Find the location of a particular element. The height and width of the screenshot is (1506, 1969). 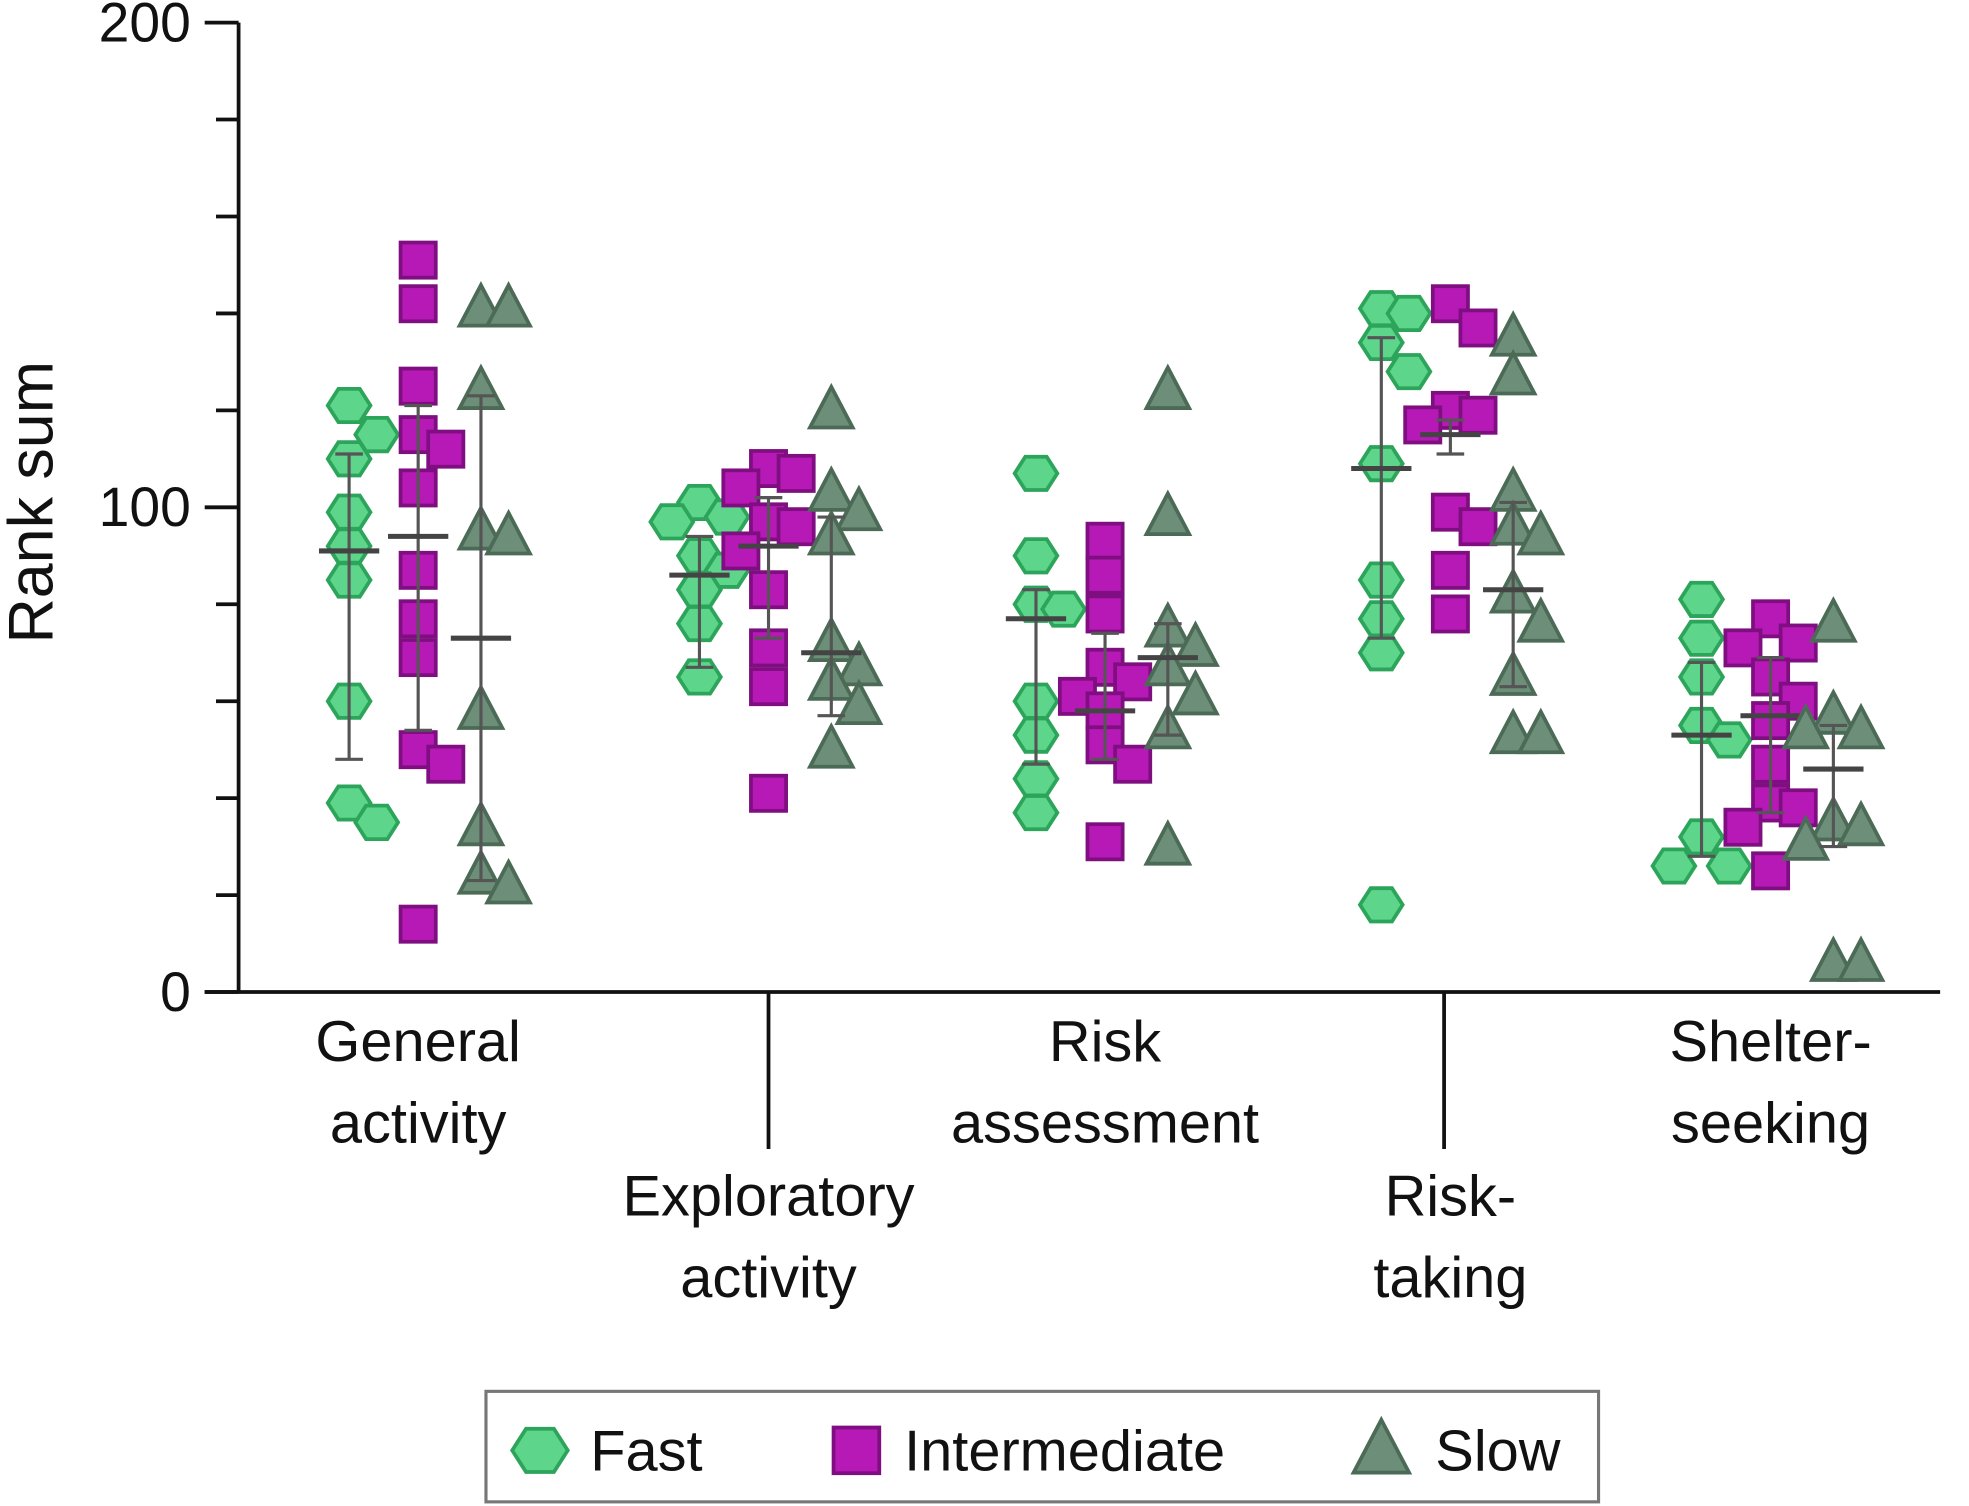

y-tick-label: 100 is located at coordinates (145, 507).